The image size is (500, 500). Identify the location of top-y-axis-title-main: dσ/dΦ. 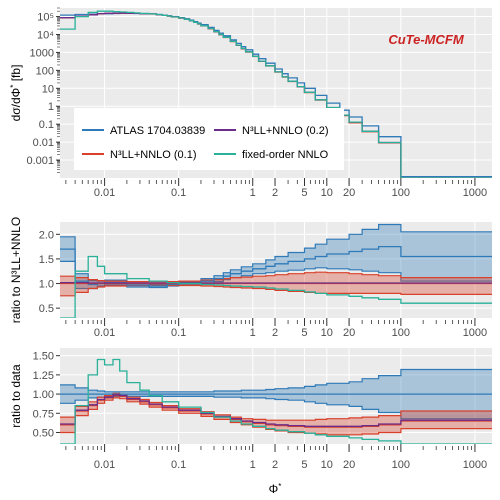
(16, 105).